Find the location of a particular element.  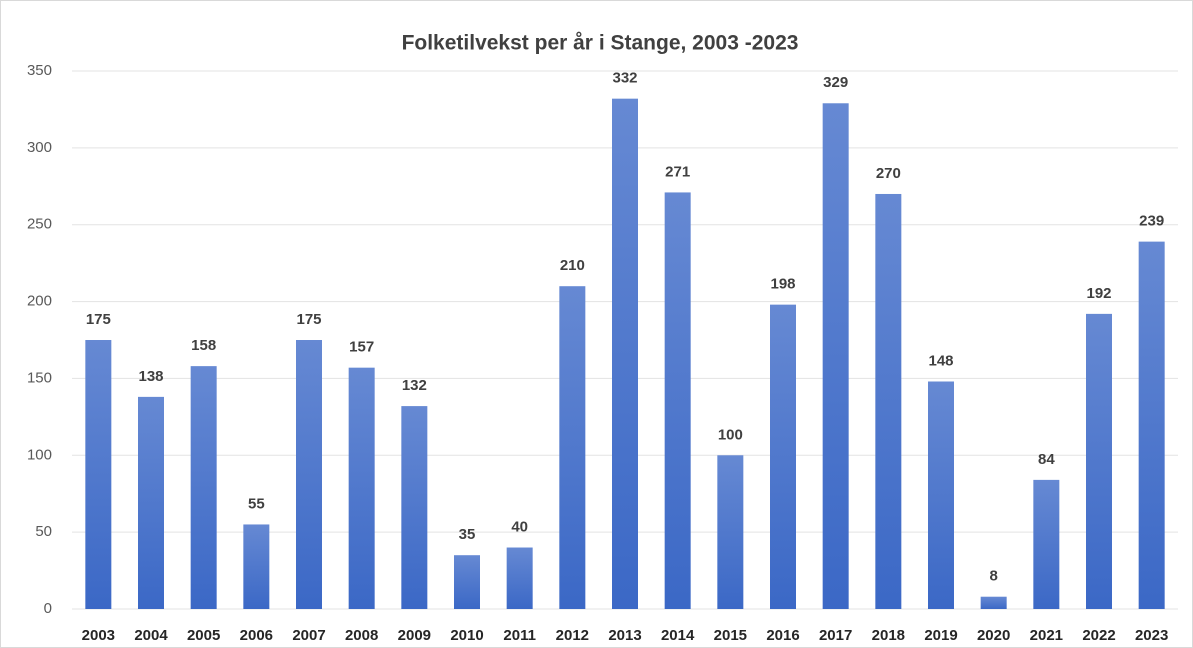

y-tick-label: 0 is located at coordinates (48, 608).